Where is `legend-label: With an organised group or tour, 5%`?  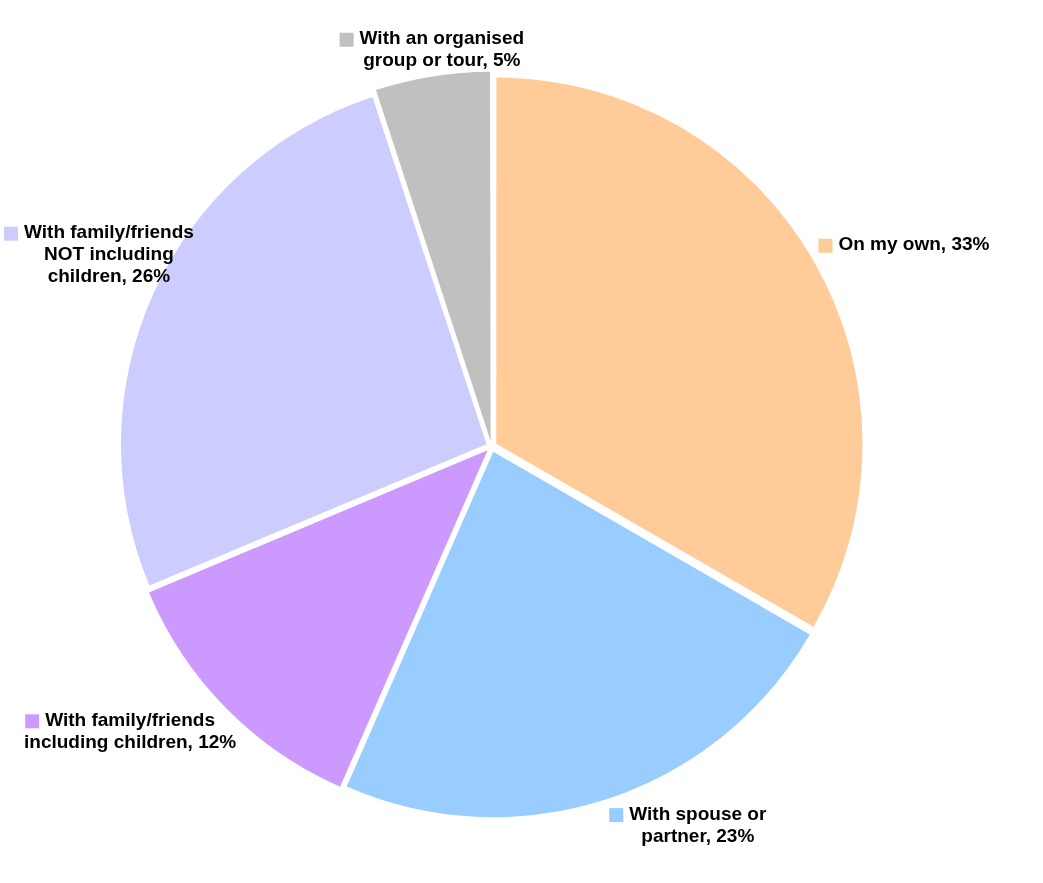
legend-label: With an organised group or tour, 5% is located at coordinates (442, 49).